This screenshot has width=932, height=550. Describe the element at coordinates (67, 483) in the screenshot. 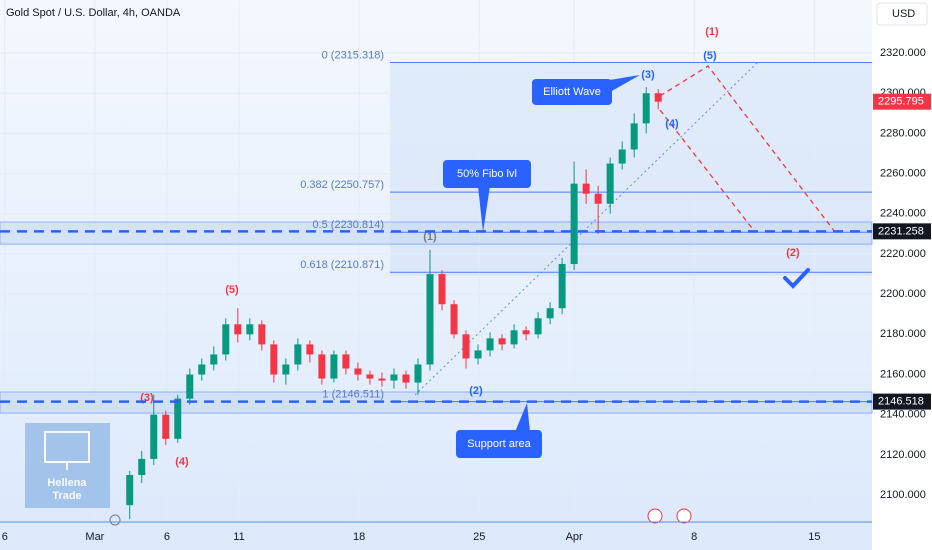

I see `logo-text: Hellena` at that location.